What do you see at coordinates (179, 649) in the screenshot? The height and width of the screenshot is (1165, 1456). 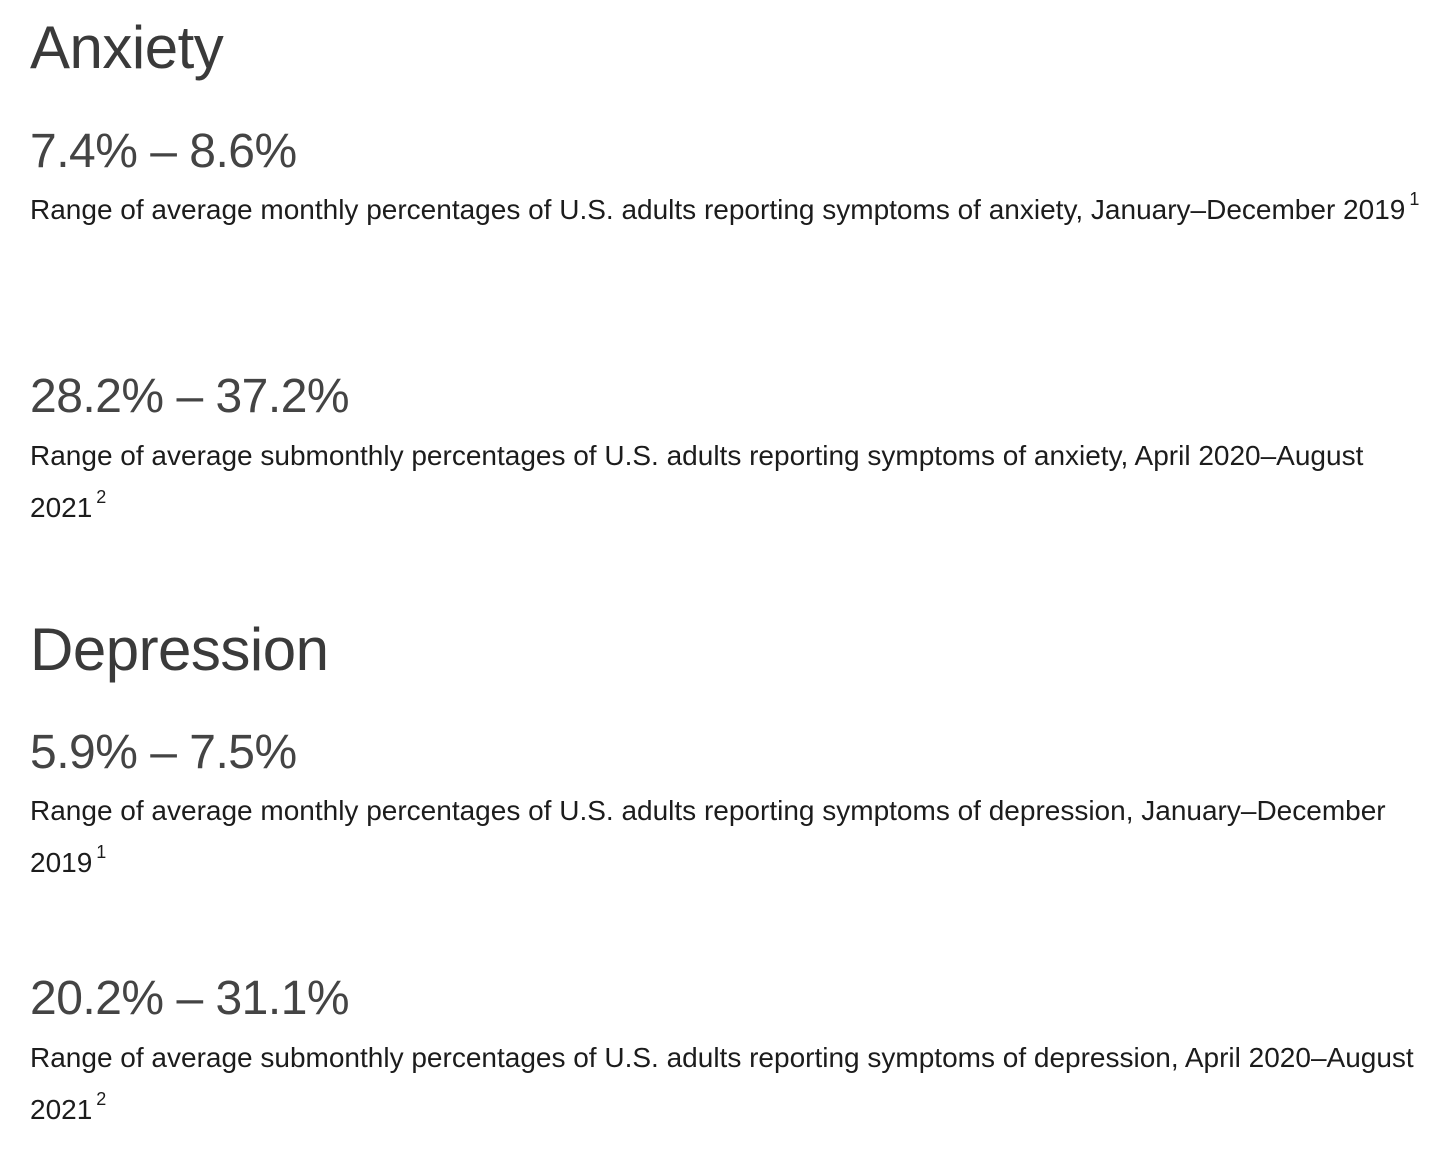 I see `section-title-depression: Depression` at bounding box center [179, 649].